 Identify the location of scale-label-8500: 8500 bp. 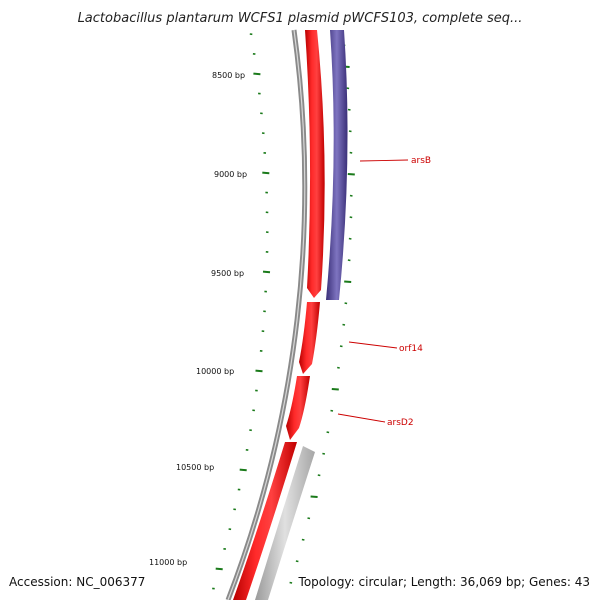
(228, 75).